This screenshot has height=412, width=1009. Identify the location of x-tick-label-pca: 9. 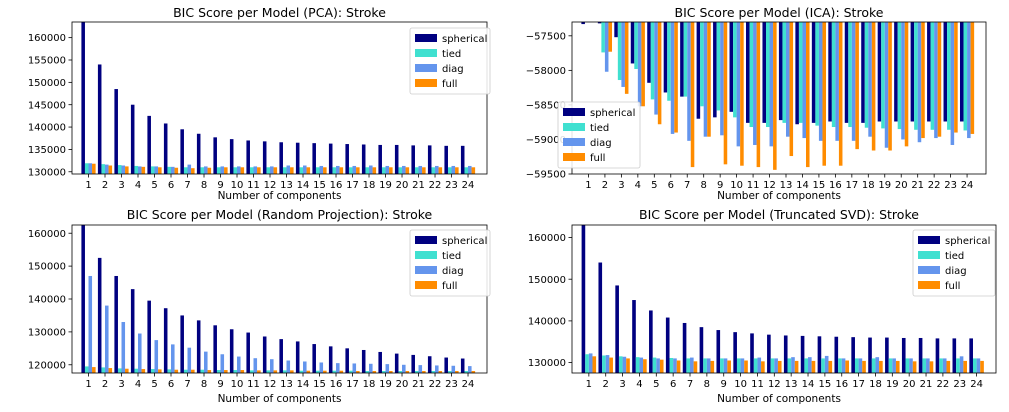
(220, 185).